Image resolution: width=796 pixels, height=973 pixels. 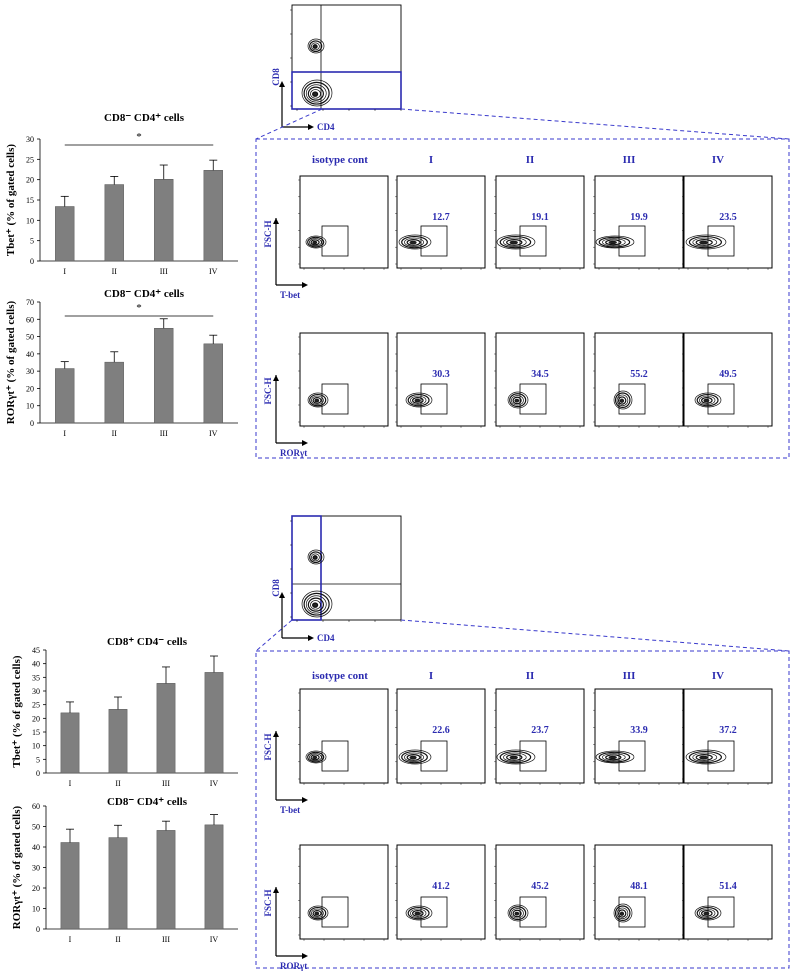 I want to click on flow-plot: 49.5, so click(x=727, y=380).